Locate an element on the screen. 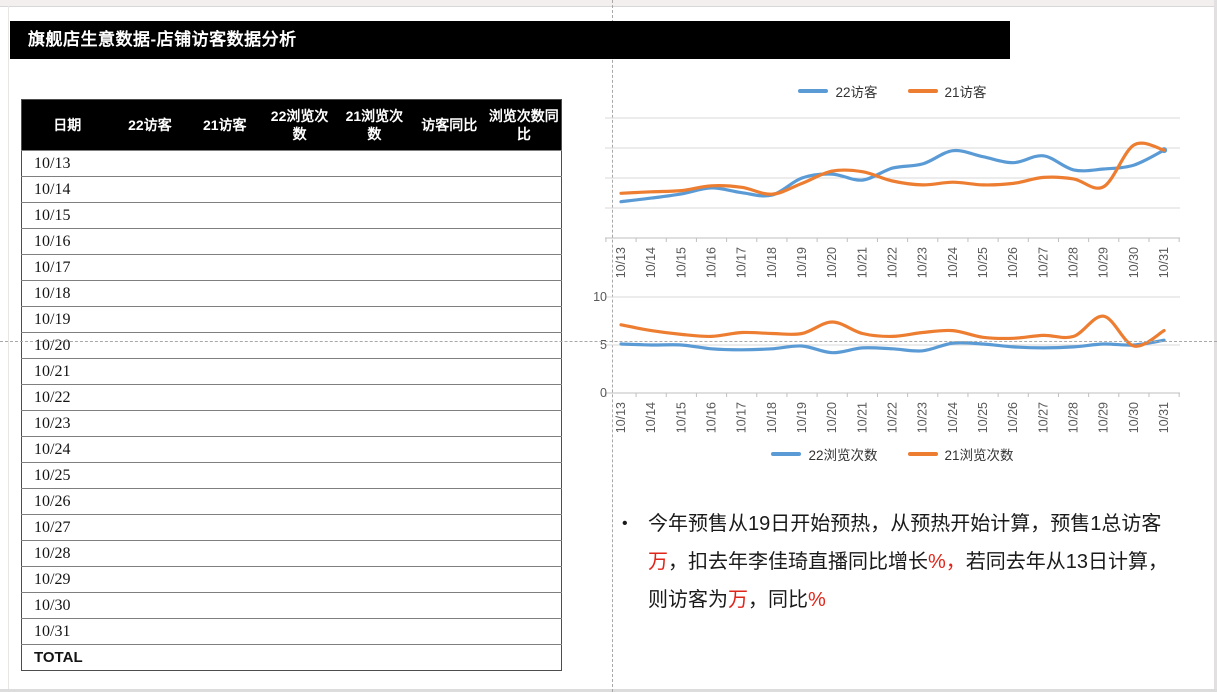 This screenshot has height=692, width=1217. date-cell: 10/14 is located at coordinates (67, 189).